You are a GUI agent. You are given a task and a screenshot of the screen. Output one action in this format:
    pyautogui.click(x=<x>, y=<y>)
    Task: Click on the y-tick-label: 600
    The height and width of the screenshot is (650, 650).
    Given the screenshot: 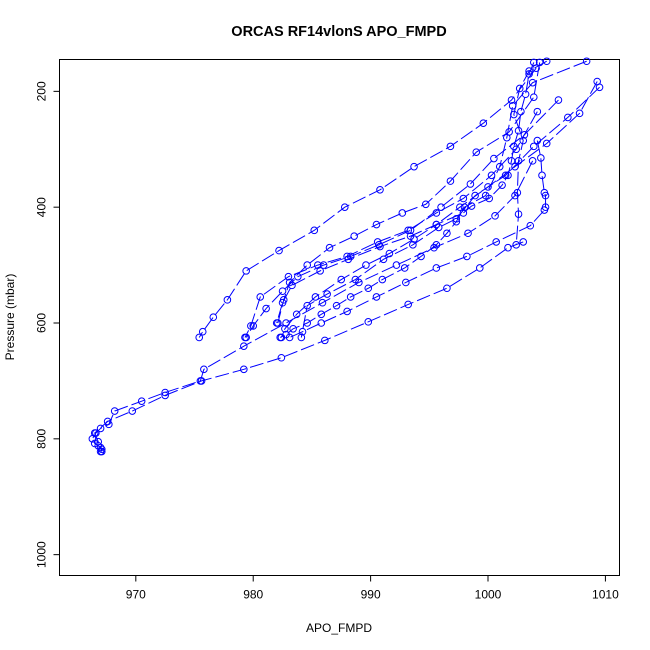 What is the action you would take?
    pyautogui.click(x=42, y=323)
    